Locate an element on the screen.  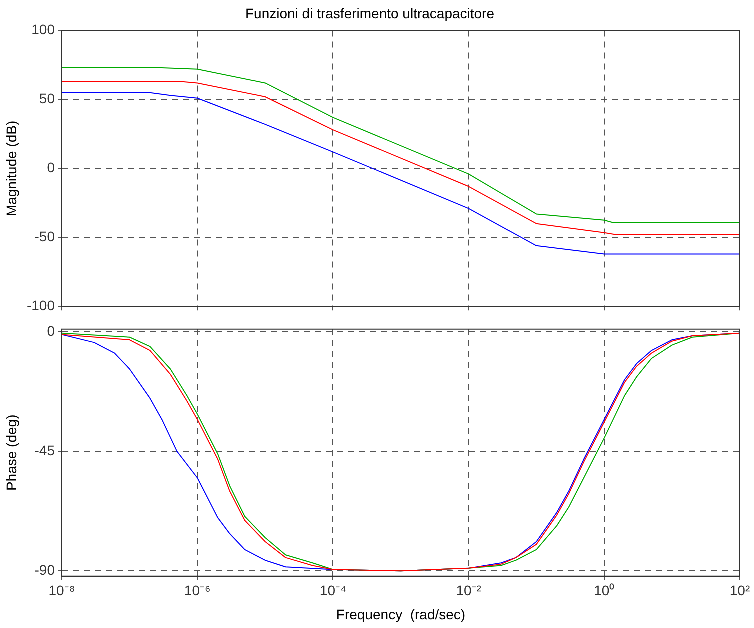
y-axis-title: Magnitude (dB) is located at coordinates (11, 168).